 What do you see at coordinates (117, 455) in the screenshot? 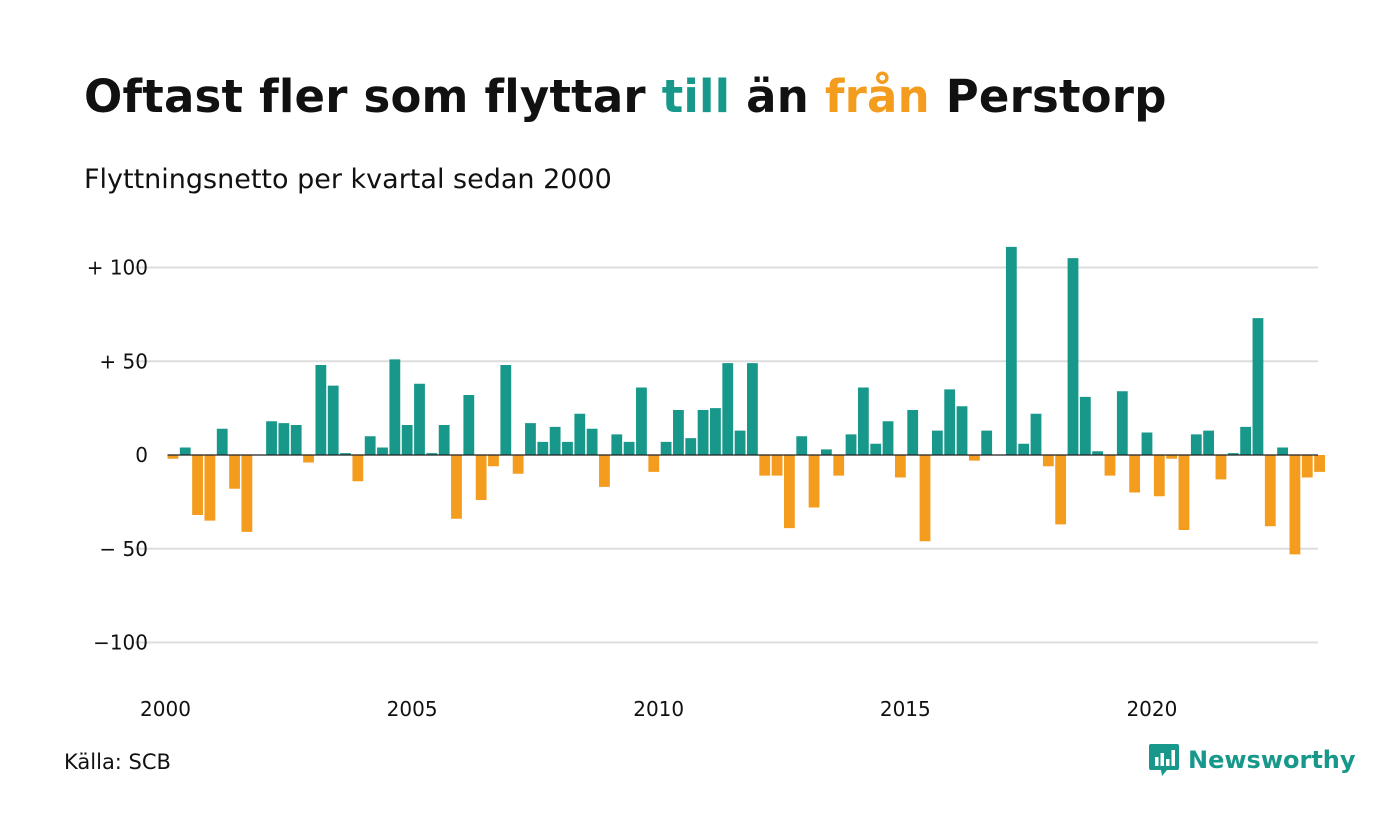
I see `y-axis-tick-labels: + 100 + 50 0 − 50 −100` at bounding box center [117, 455].